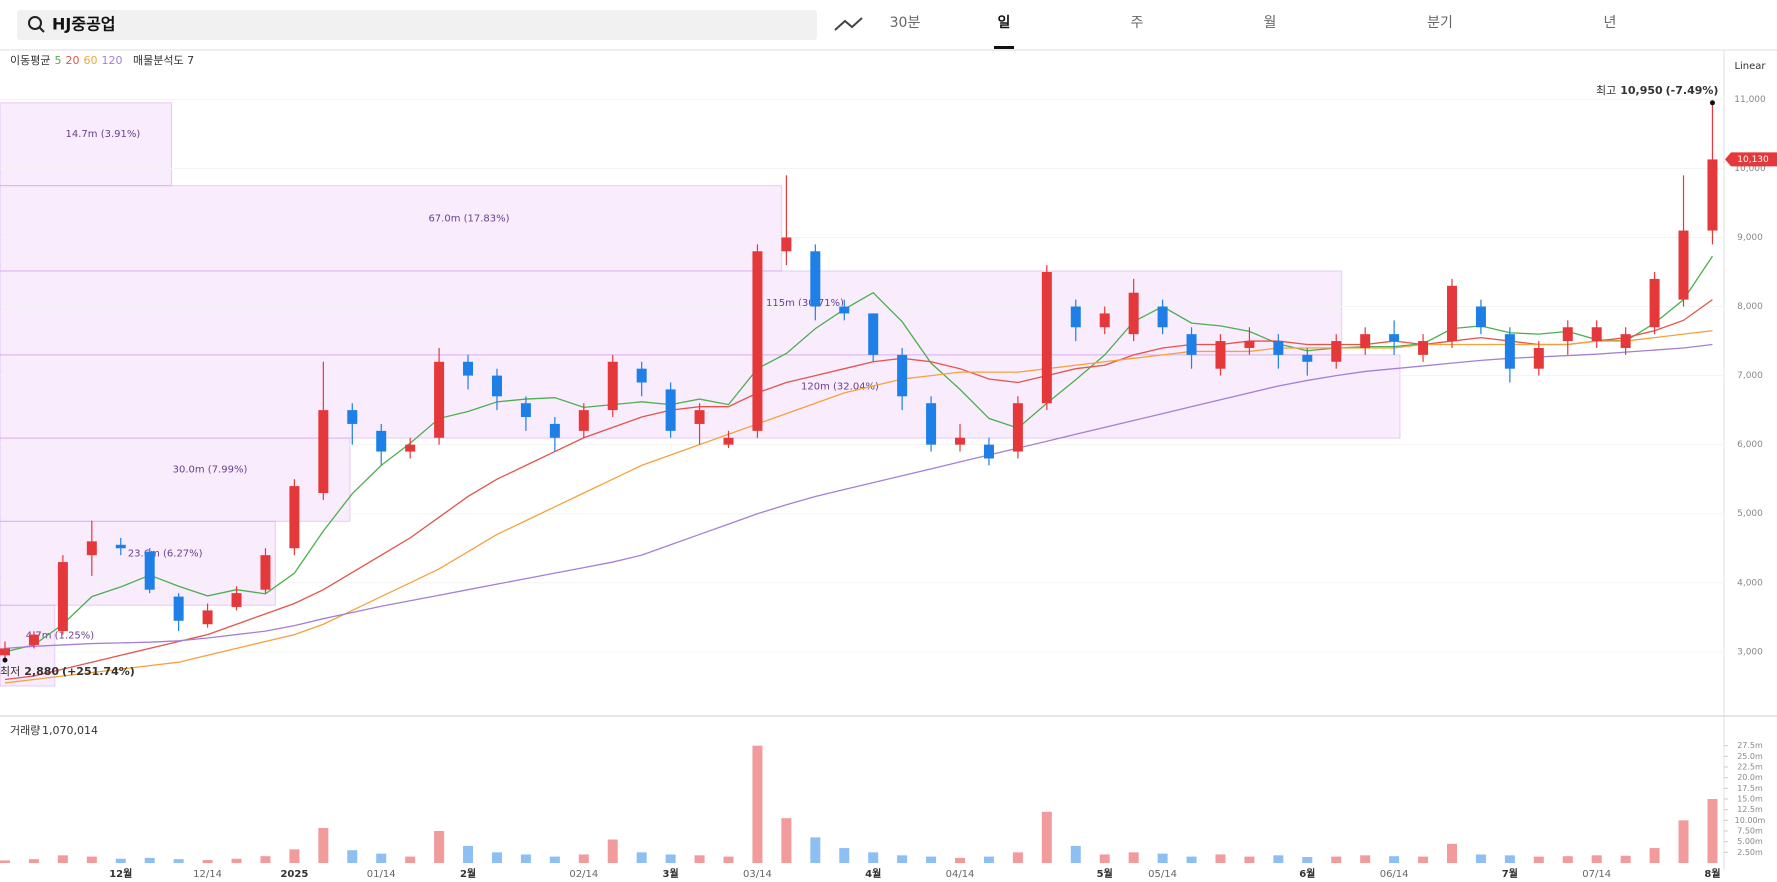 This screenshot has width=1777, height=882. I want to click on profile-label: 30.0m (7.99%), so click(210, 470).